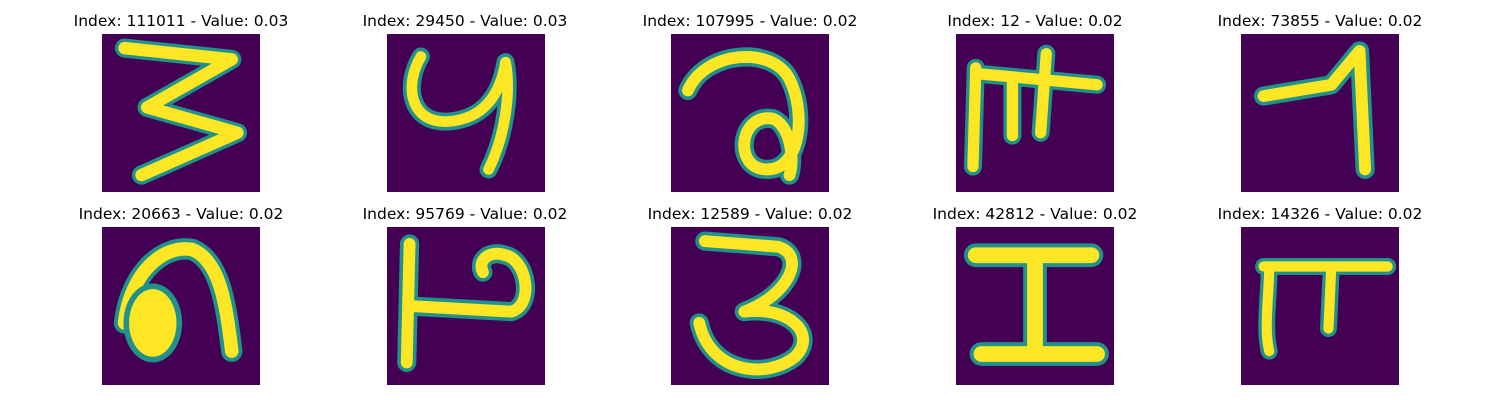 This screenshot has width=1500, height=400. What do you see at coordinates (181, 21) in the screenshot?
I see `panel-title-1: Index: 111011 - Value: 0.03` at bounding box center [181, 21].